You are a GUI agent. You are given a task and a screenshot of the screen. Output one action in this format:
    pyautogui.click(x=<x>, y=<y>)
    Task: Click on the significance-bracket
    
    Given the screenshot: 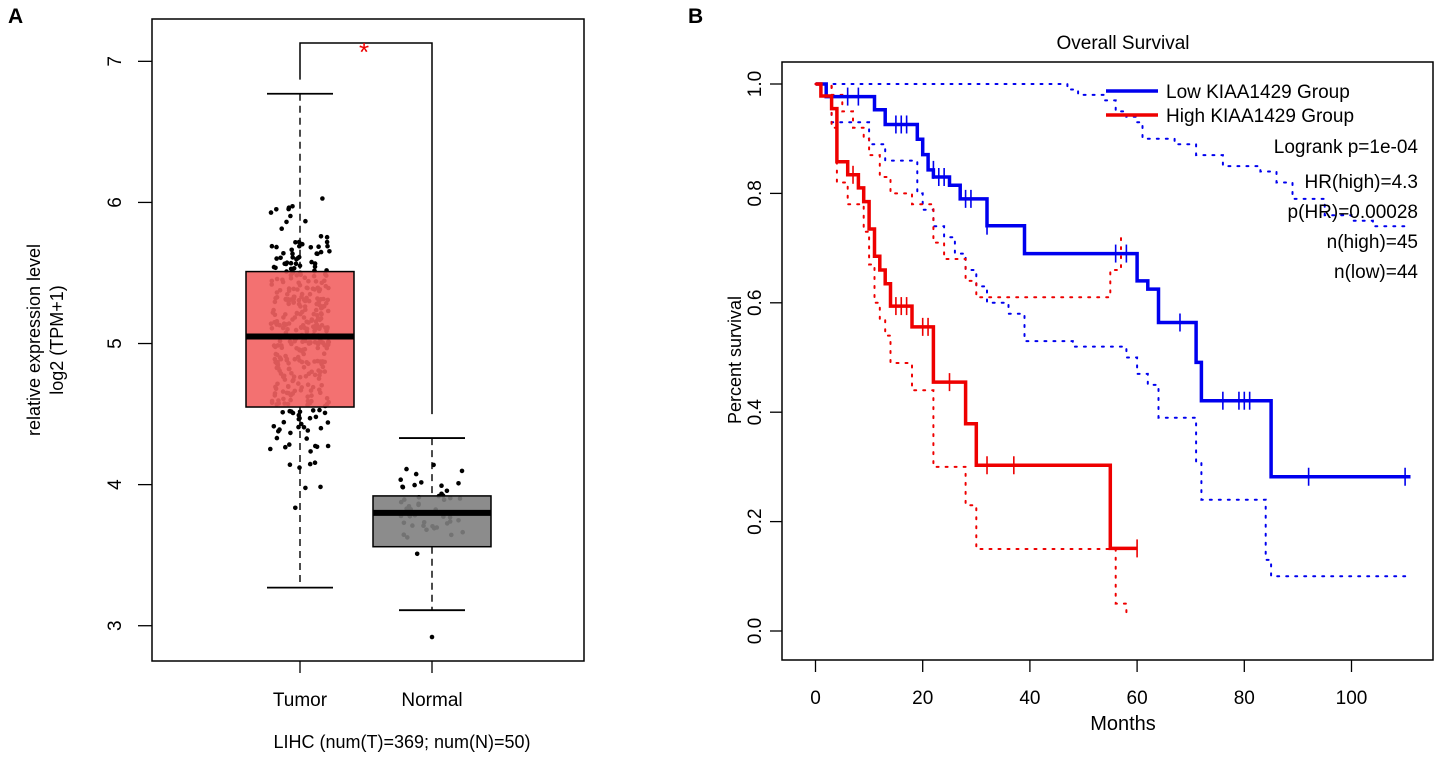 What is the action you would take?
    pyautogui.click(x=366, y=228)
    